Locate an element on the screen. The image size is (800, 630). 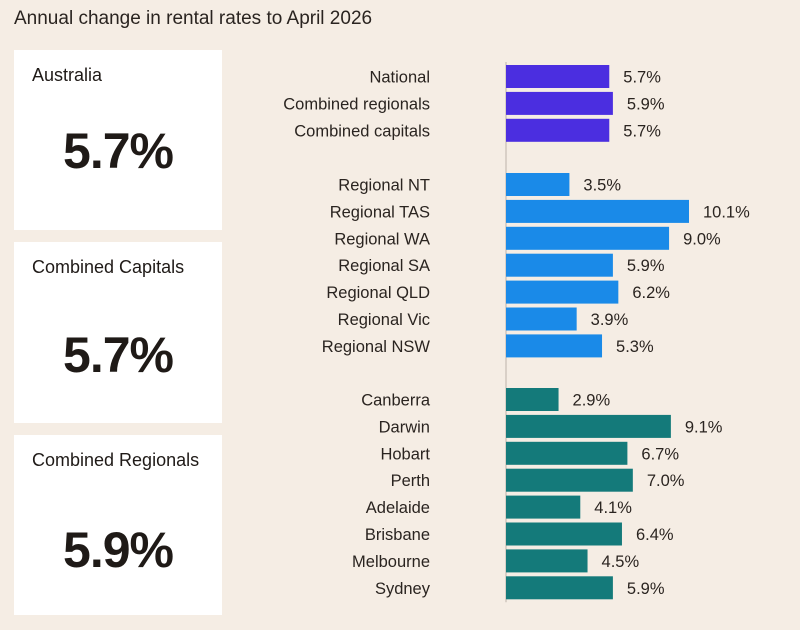
category-label-regional-vic: Regional Vic is located at coordinates (384, 320).